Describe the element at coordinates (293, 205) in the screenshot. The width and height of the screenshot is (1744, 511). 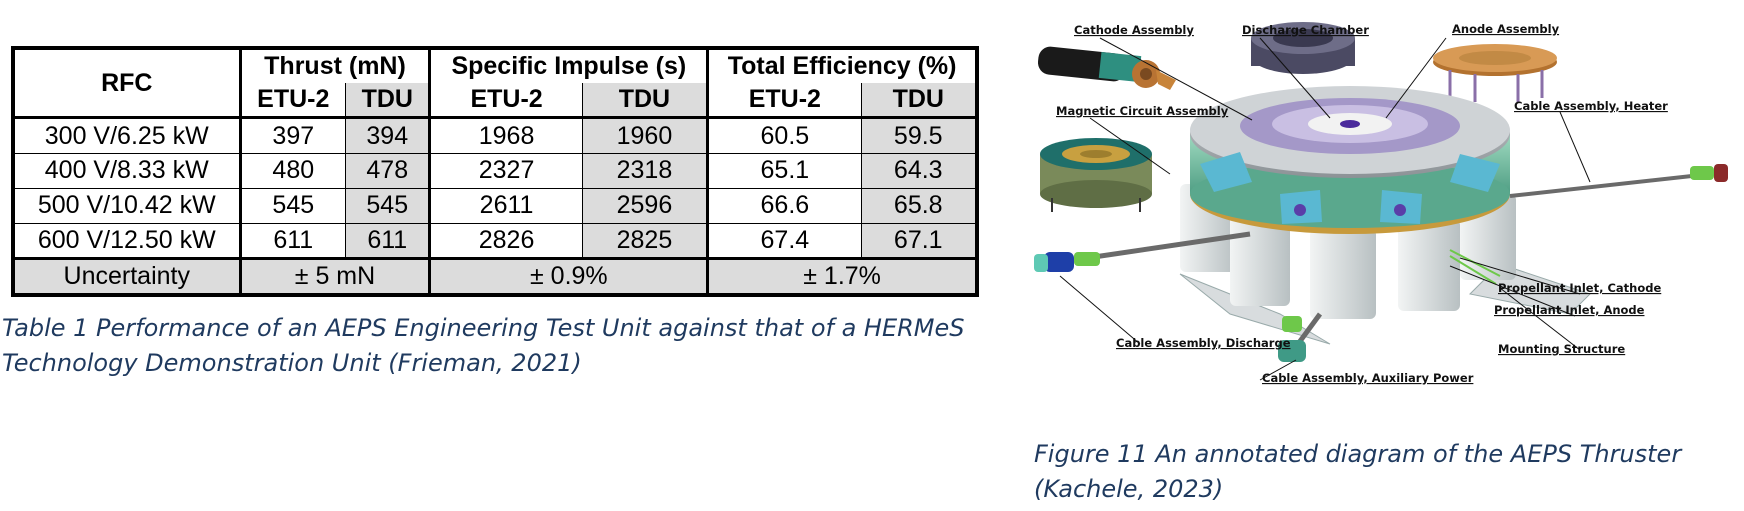
I see `cell-thrust-etu: 545` at that location.